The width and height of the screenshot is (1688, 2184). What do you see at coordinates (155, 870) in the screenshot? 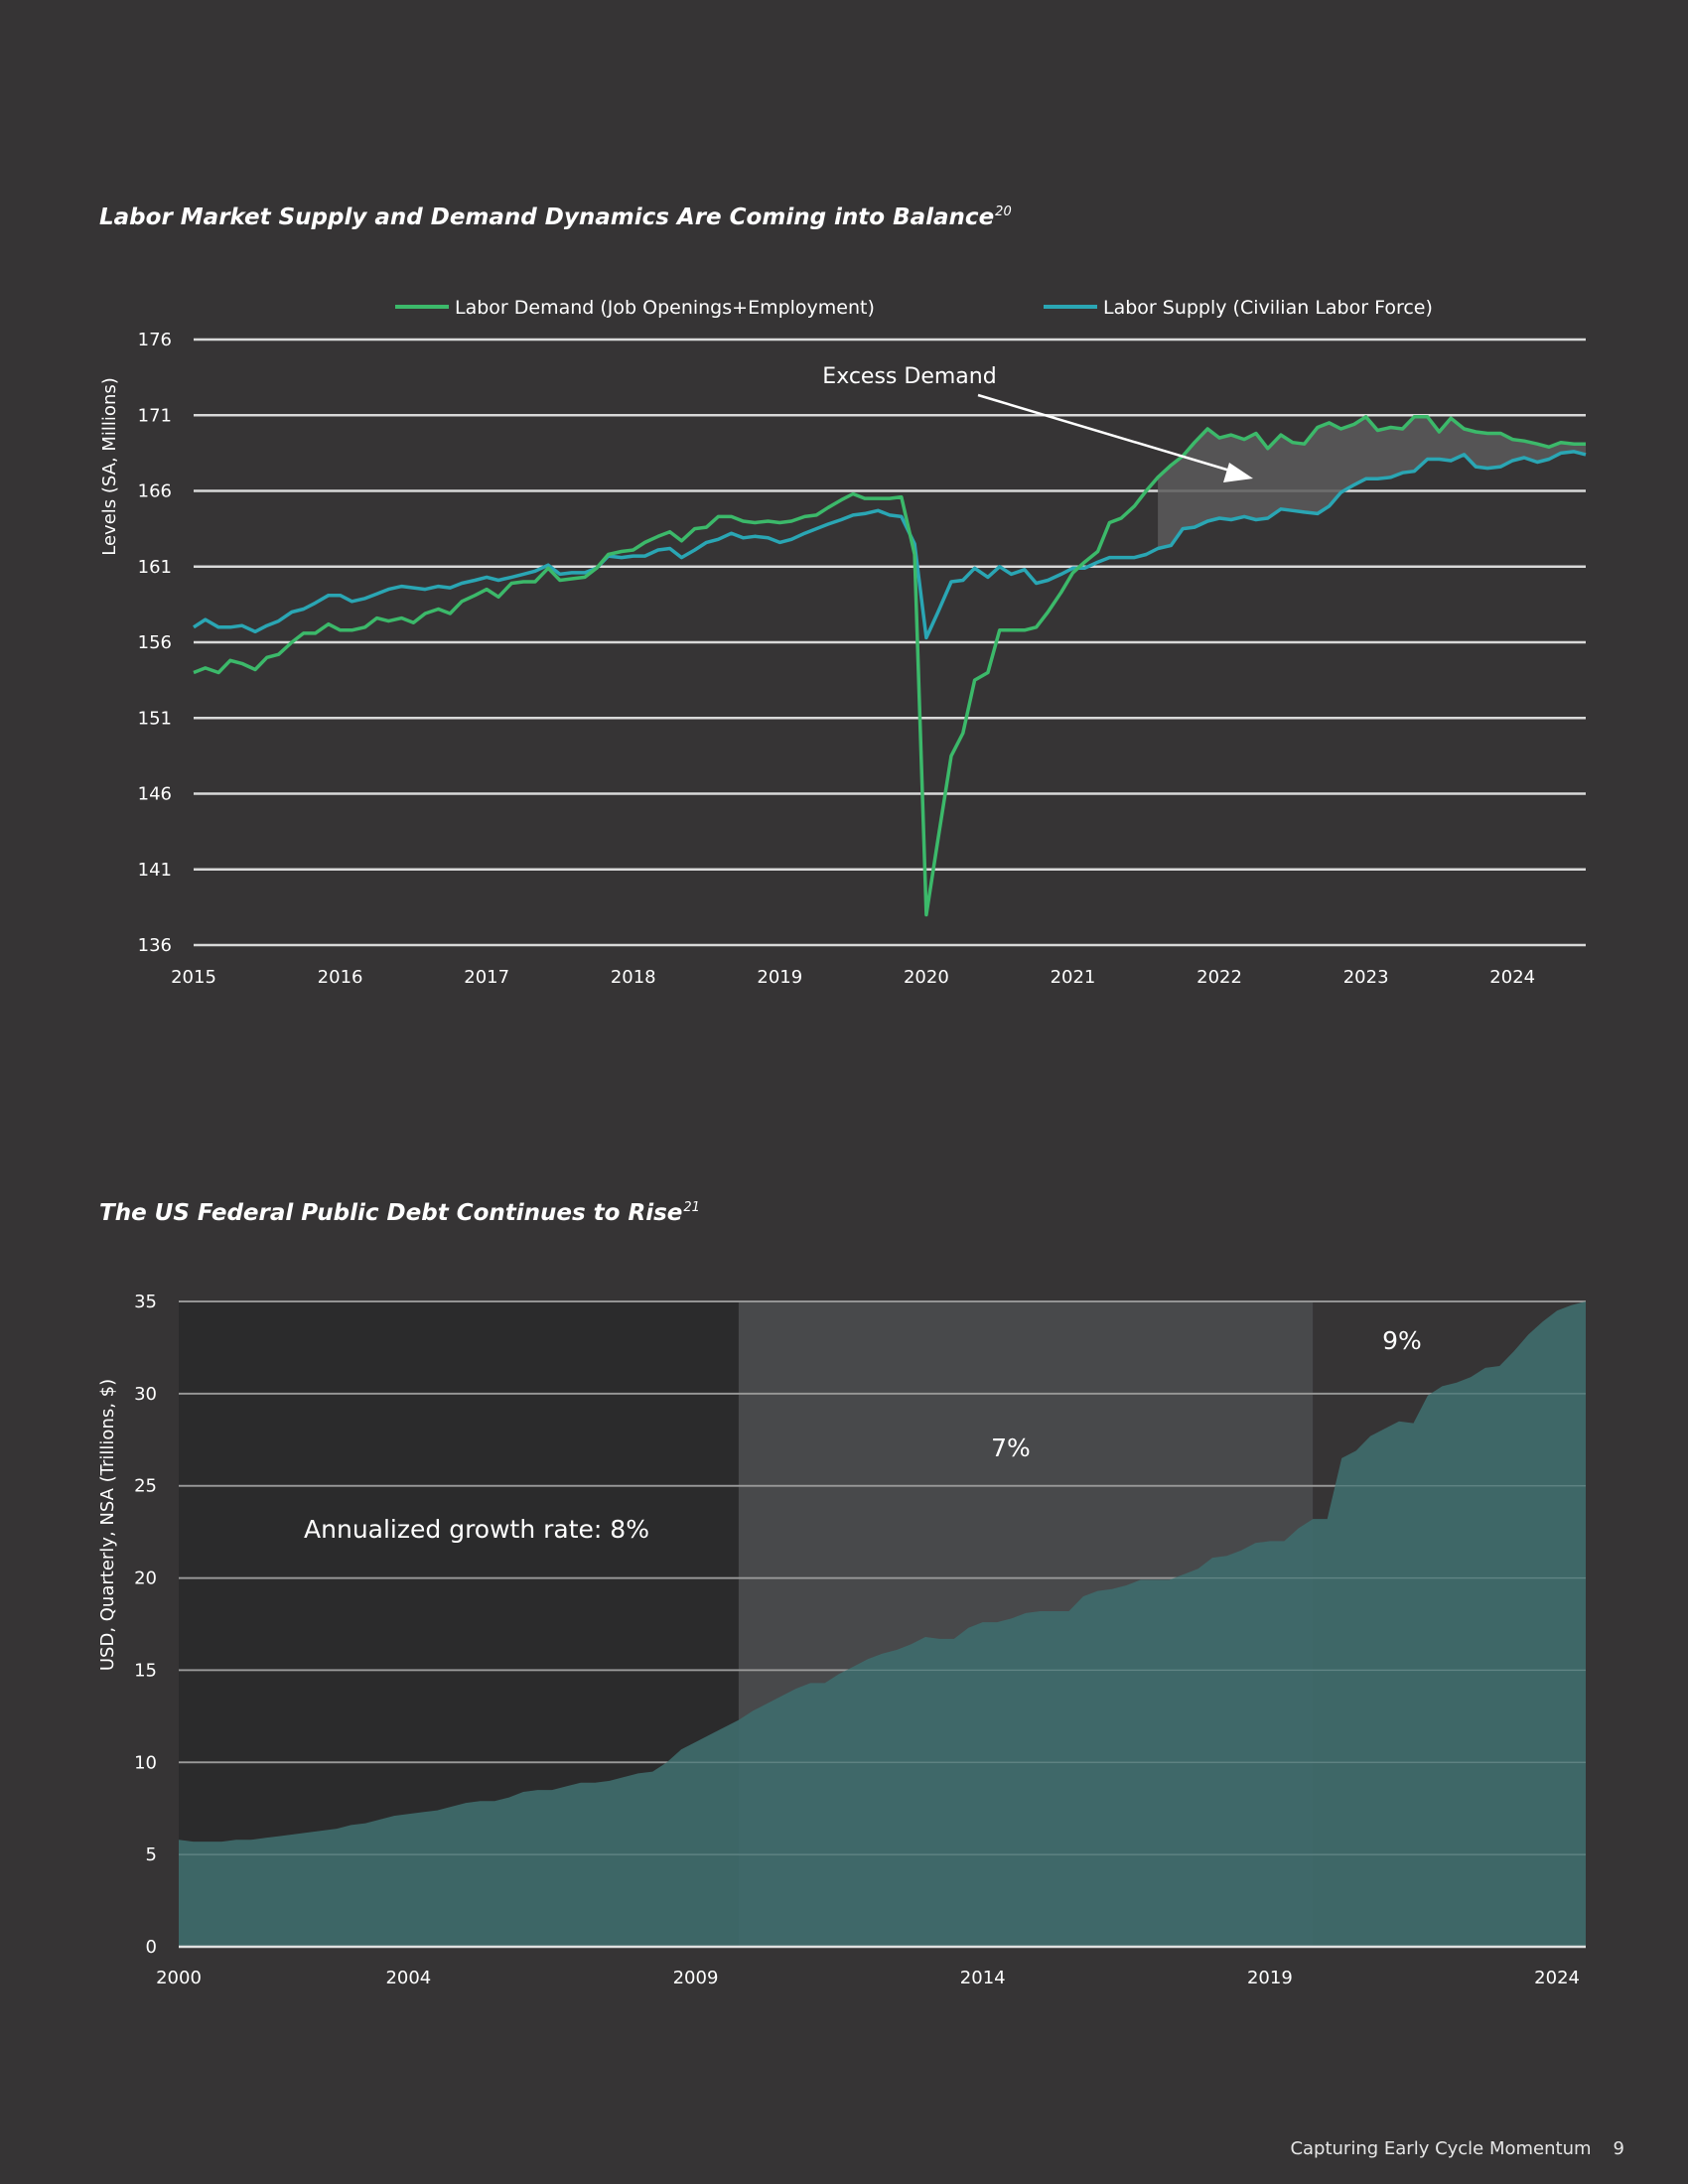
I see `y-tick-label: 141` at bounding box center [155, 870].